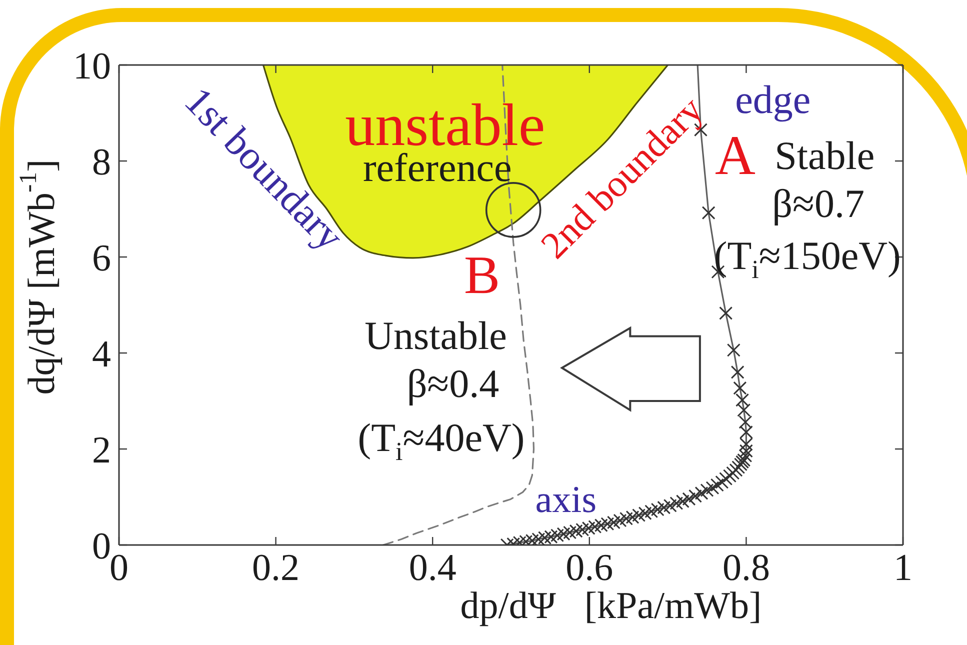  Describe the element at coordinates (824, 155) in the screenshot. I see `annotation: Stable` at that location.